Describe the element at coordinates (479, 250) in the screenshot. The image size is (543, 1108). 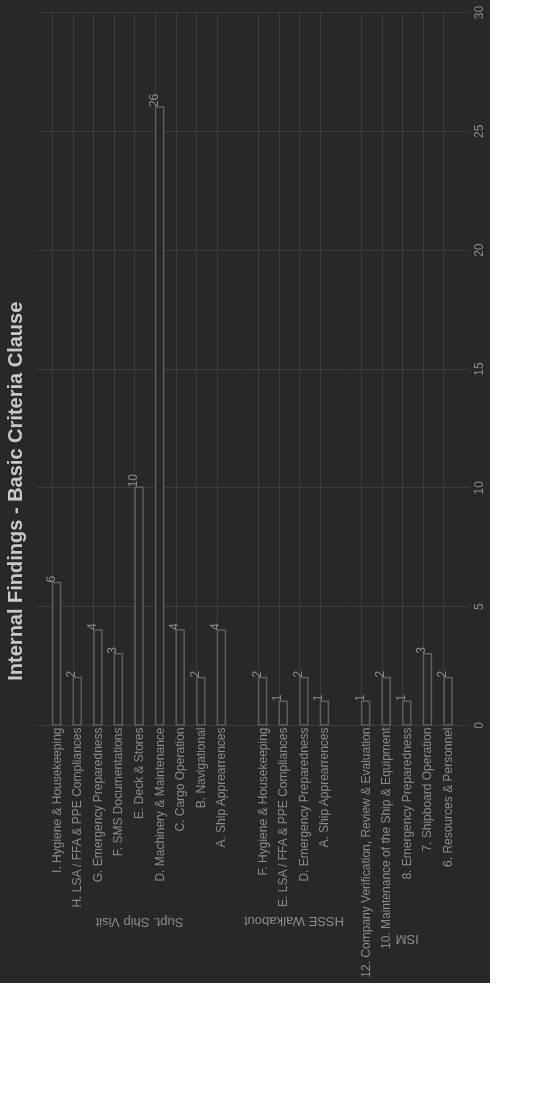
I see `y-tick-label: 20` at that location.